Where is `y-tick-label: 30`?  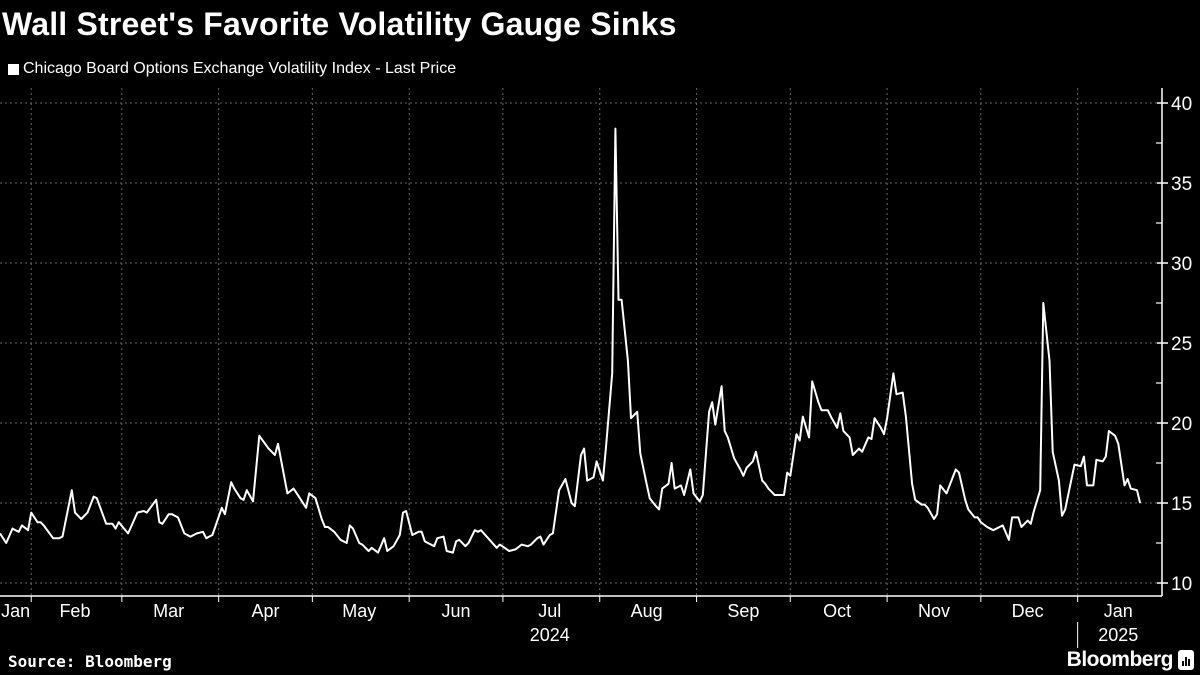
y-tick-label: 30 is located at coordinates (1181, 264).